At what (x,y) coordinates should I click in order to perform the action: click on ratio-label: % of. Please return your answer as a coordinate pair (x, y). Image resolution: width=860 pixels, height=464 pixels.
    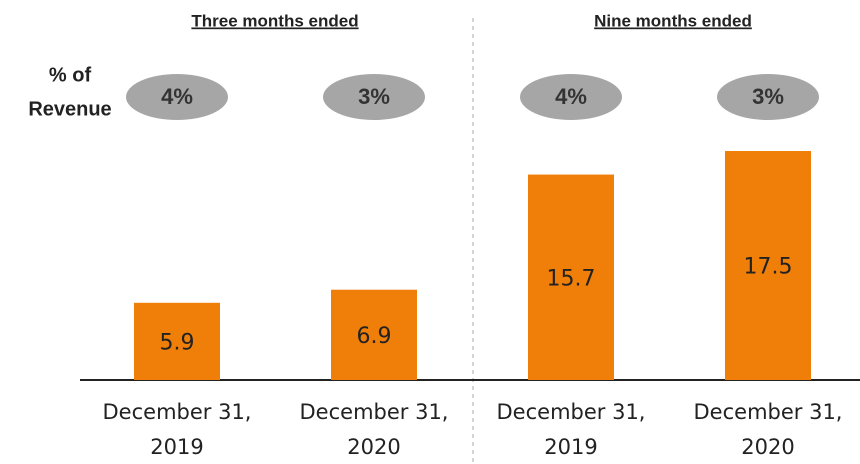
    Looking at the image, I should click on (70, 75).